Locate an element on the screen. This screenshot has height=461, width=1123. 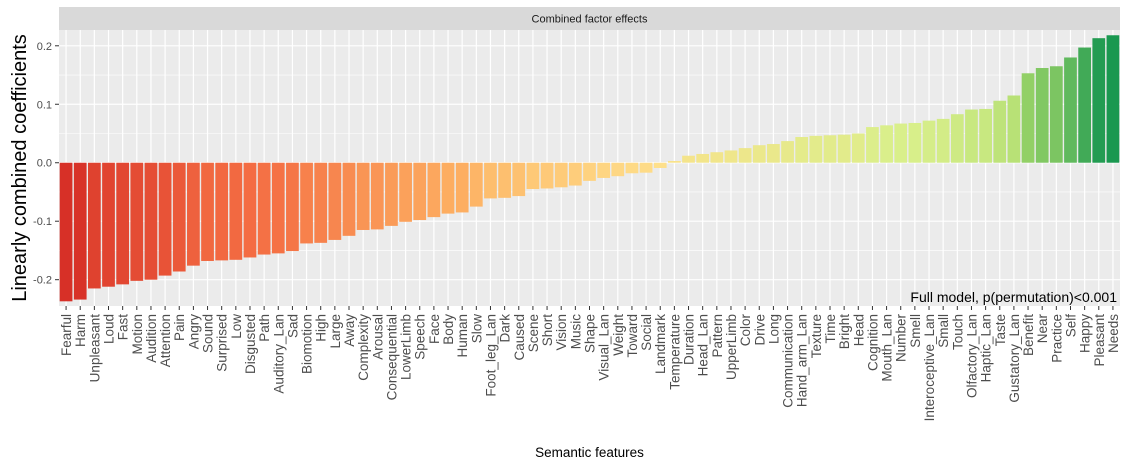
x-tick-label: Long is located at coordinates (773, 329).